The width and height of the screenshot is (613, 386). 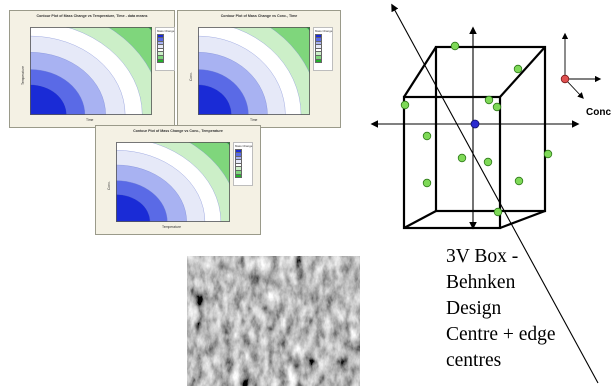 I want to click on design-points, so click(x=485, y=129).